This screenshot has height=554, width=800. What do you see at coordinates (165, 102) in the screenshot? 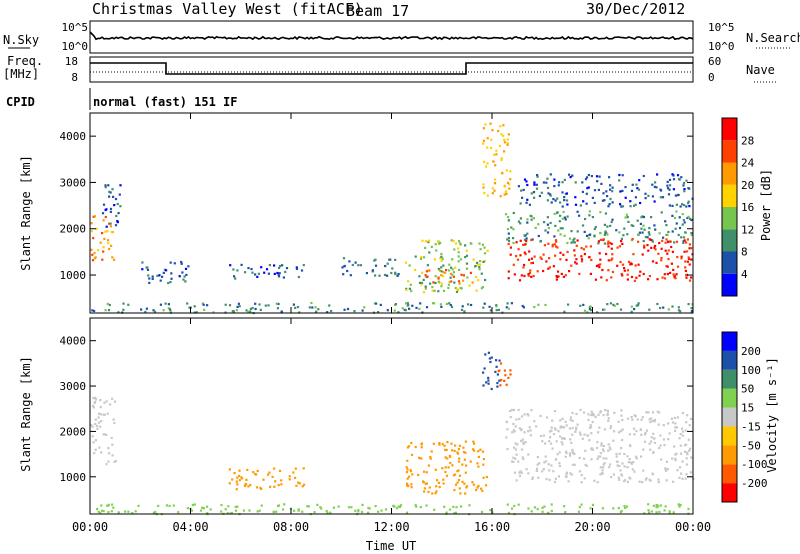
I see `cpid-mode: normal (fast) 151 IF` at bounding box center [165, 102].